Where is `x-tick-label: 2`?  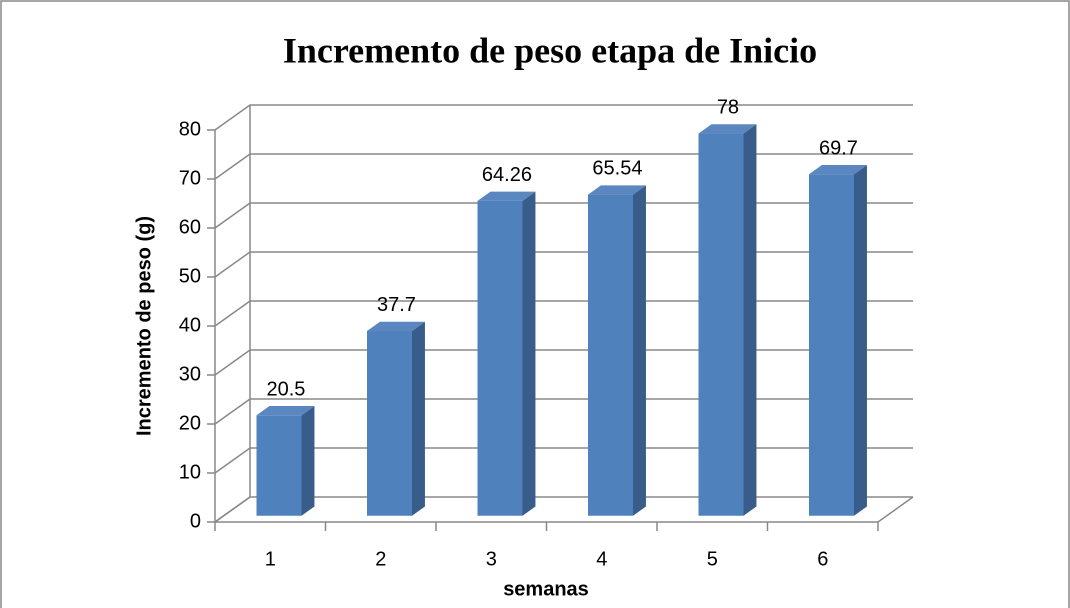 x-tick-label: 2 is located at coordinates (380, 559).